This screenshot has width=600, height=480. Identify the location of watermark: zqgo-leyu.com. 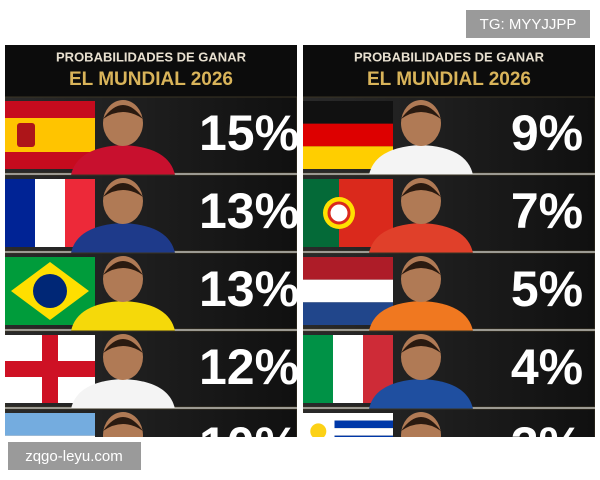
(74, 456).